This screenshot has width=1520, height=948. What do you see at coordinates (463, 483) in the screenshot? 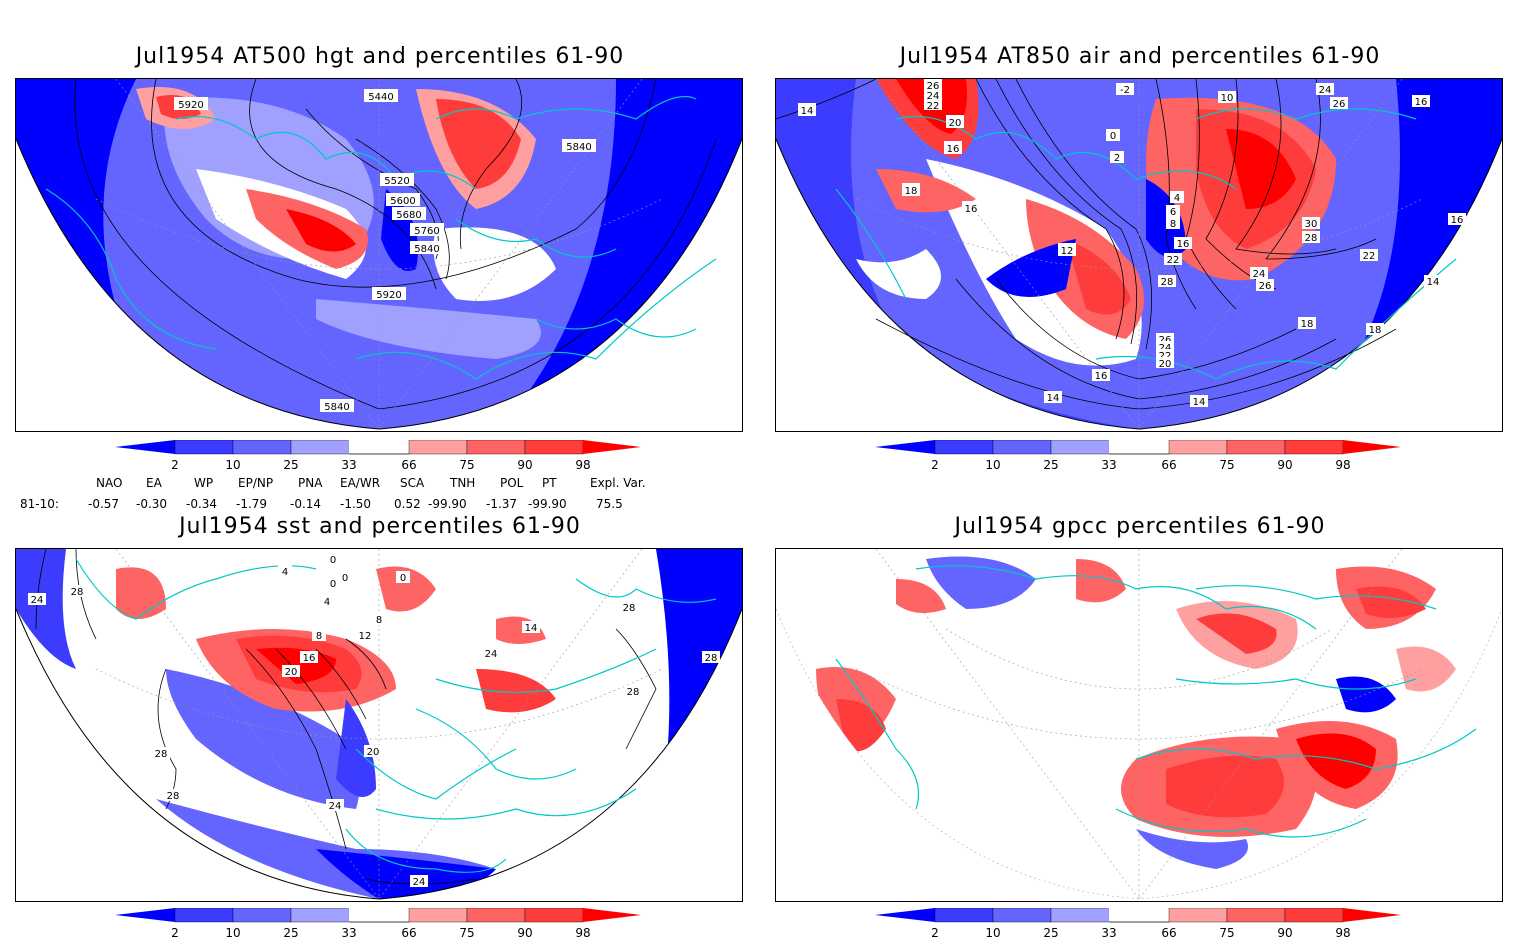
I see `tc-header: TNH` at bounding box center [463, 483].